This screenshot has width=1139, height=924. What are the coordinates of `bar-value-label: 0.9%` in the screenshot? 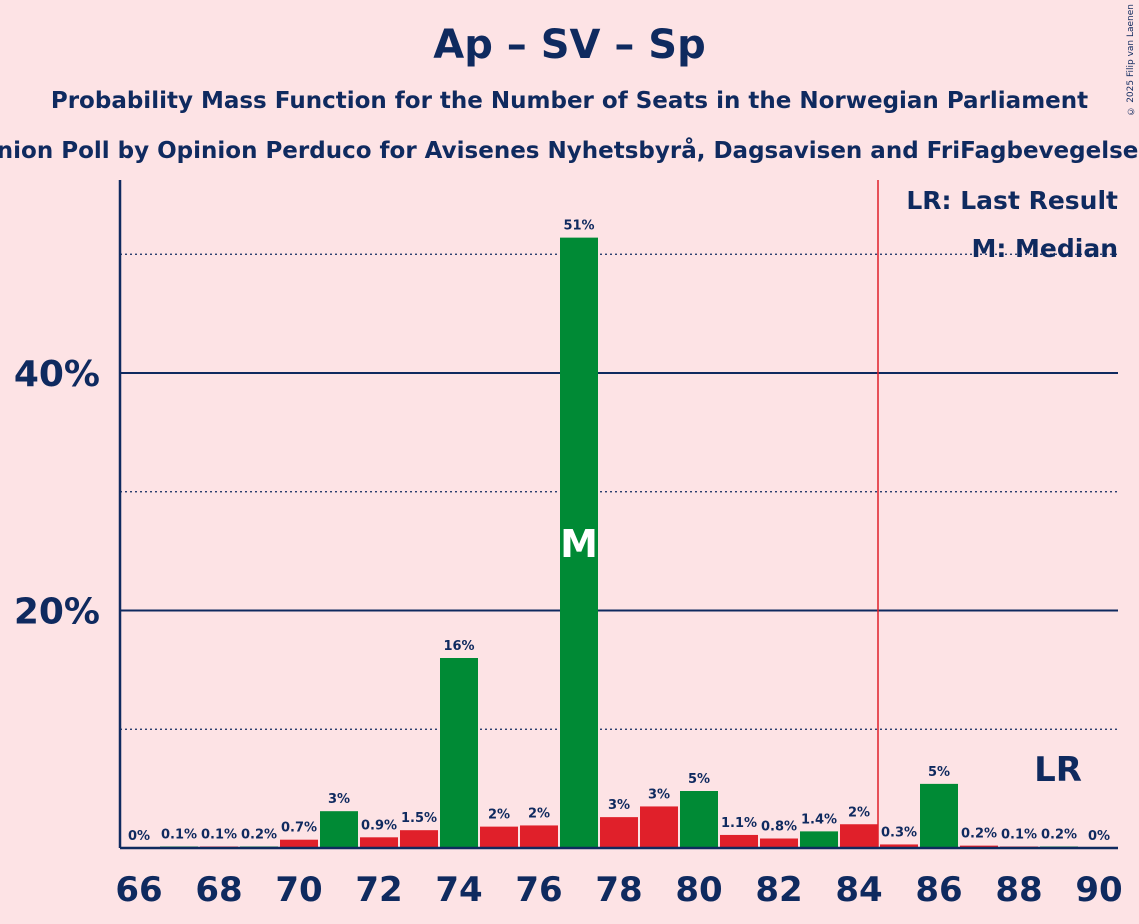 It's located at (379, 825).